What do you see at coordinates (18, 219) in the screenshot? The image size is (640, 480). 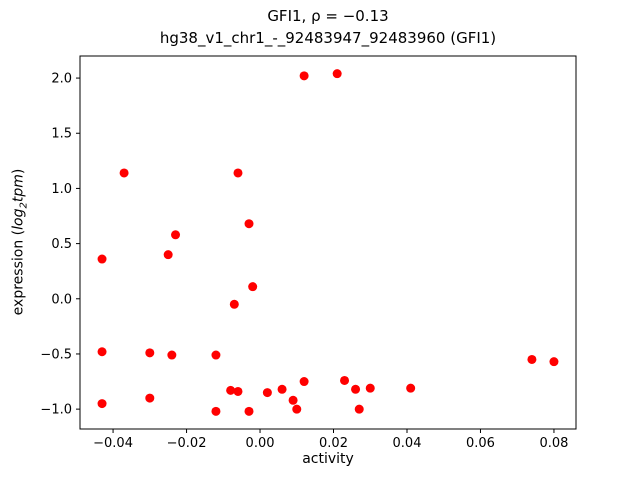 I see `y-axis-label-log: log` at bounding box center [18, 219].